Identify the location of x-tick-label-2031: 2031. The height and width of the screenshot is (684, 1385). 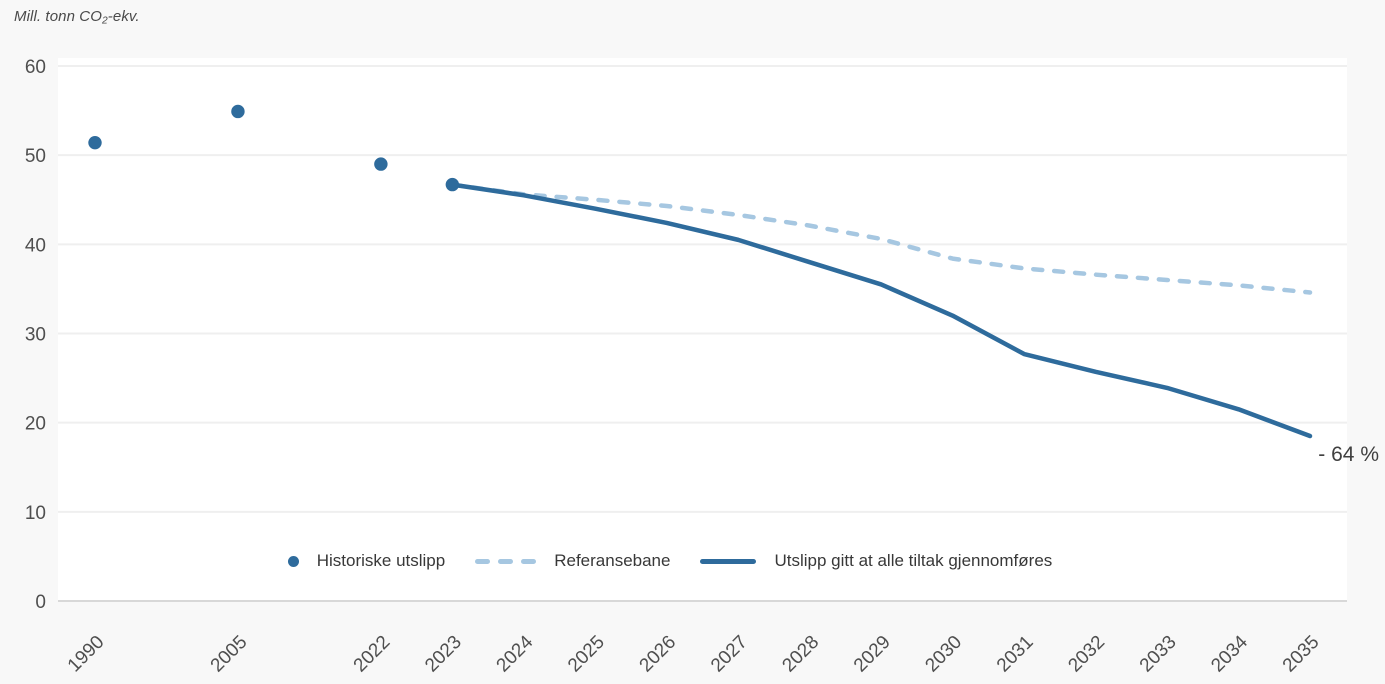
(1015, 654).